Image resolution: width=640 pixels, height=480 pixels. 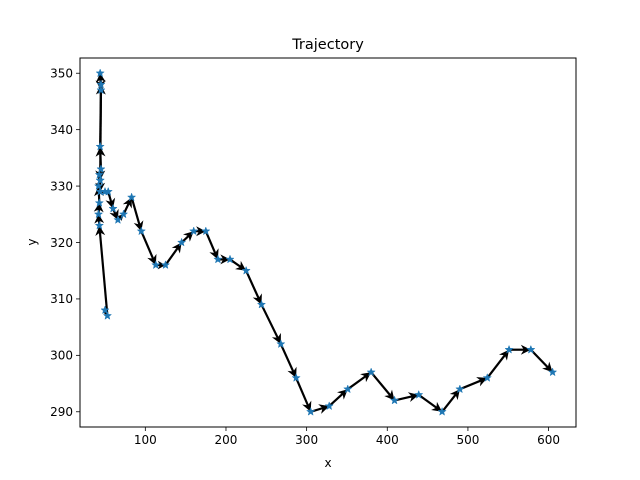 What do you see at coordinates (61, 356) in the screenshot?
I see `y-tick-label: 300` at bounding box center [61, 356].